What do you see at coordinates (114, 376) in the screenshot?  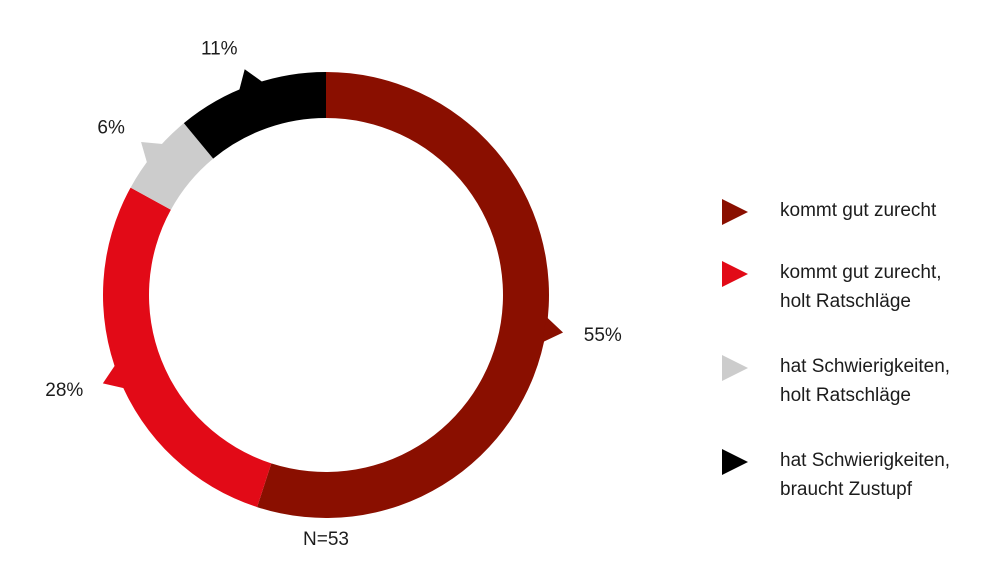 I see `slice-pointer-kommt-gut-zurecht-holt-ratschlaege` at bounding box center [114, 376].